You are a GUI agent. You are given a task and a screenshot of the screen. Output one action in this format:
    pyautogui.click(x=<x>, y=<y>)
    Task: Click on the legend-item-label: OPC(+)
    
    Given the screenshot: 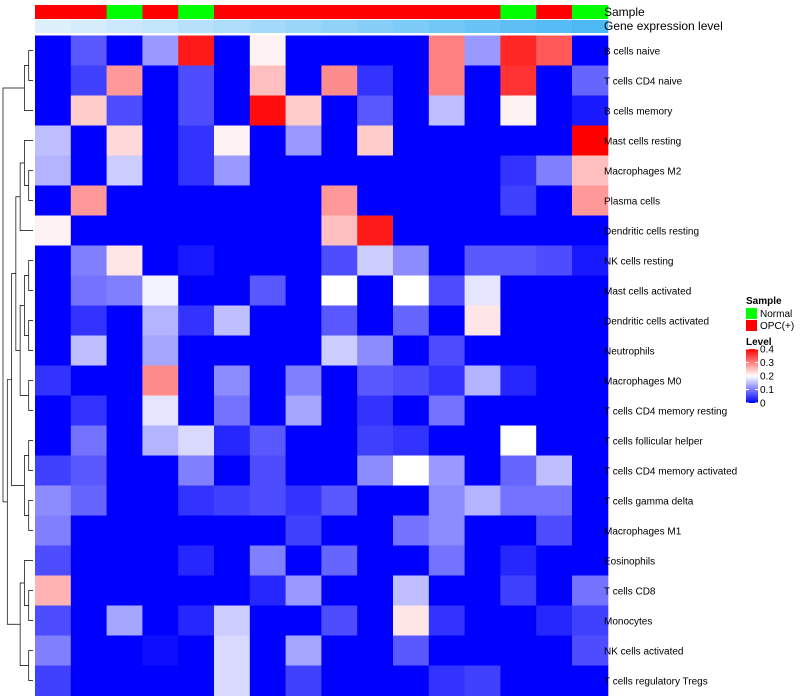 What is the action you would take?
    pyautogui.click(x=777, y=326)
    